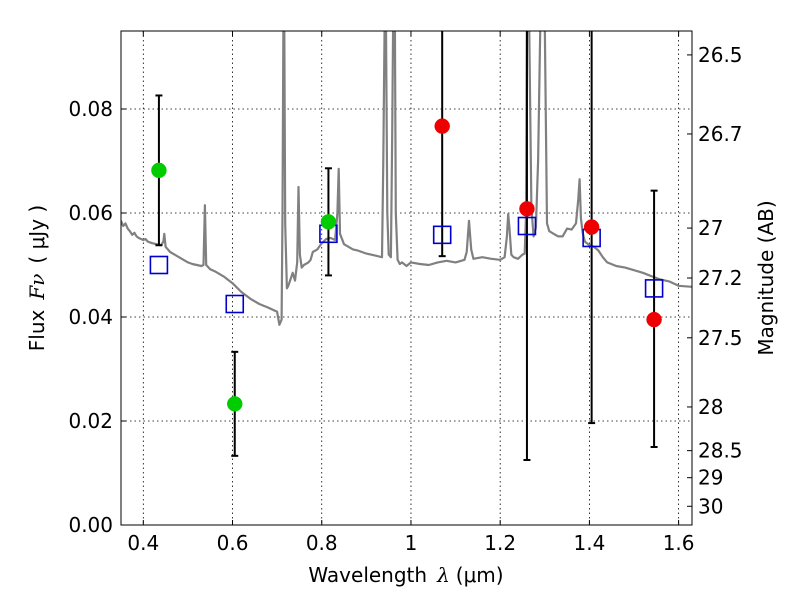 The image size is (800, 600). What do you see at coordinates (710, 478) in the screenshot?
I see `y2-tick-label: 29` at bounding box center [710, 478].